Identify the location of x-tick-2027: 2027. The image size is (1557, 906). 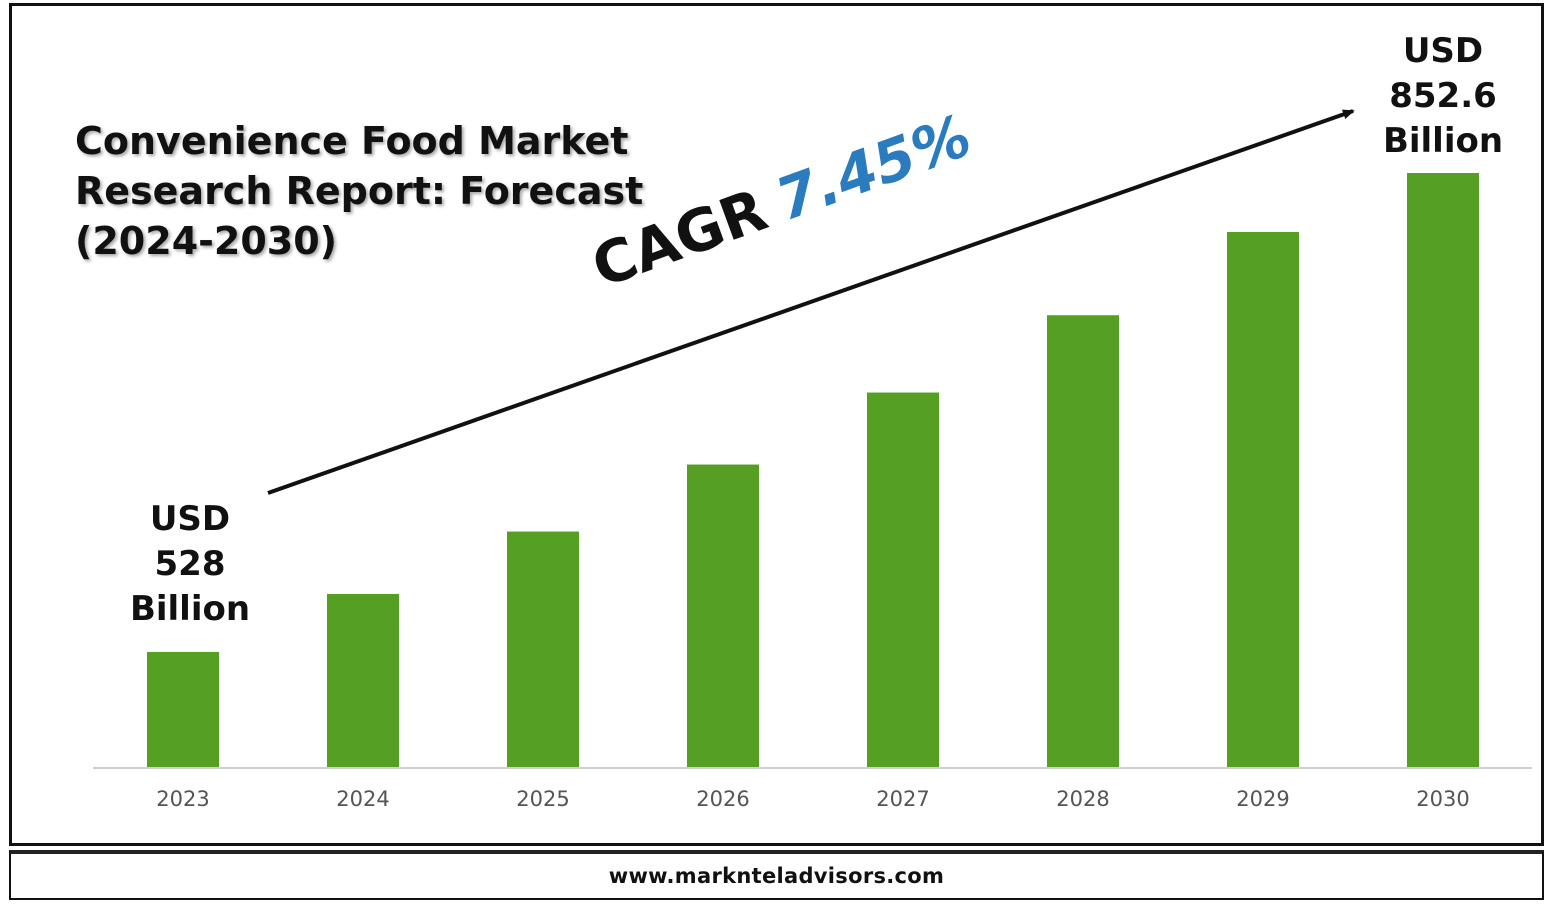
(902, 799).